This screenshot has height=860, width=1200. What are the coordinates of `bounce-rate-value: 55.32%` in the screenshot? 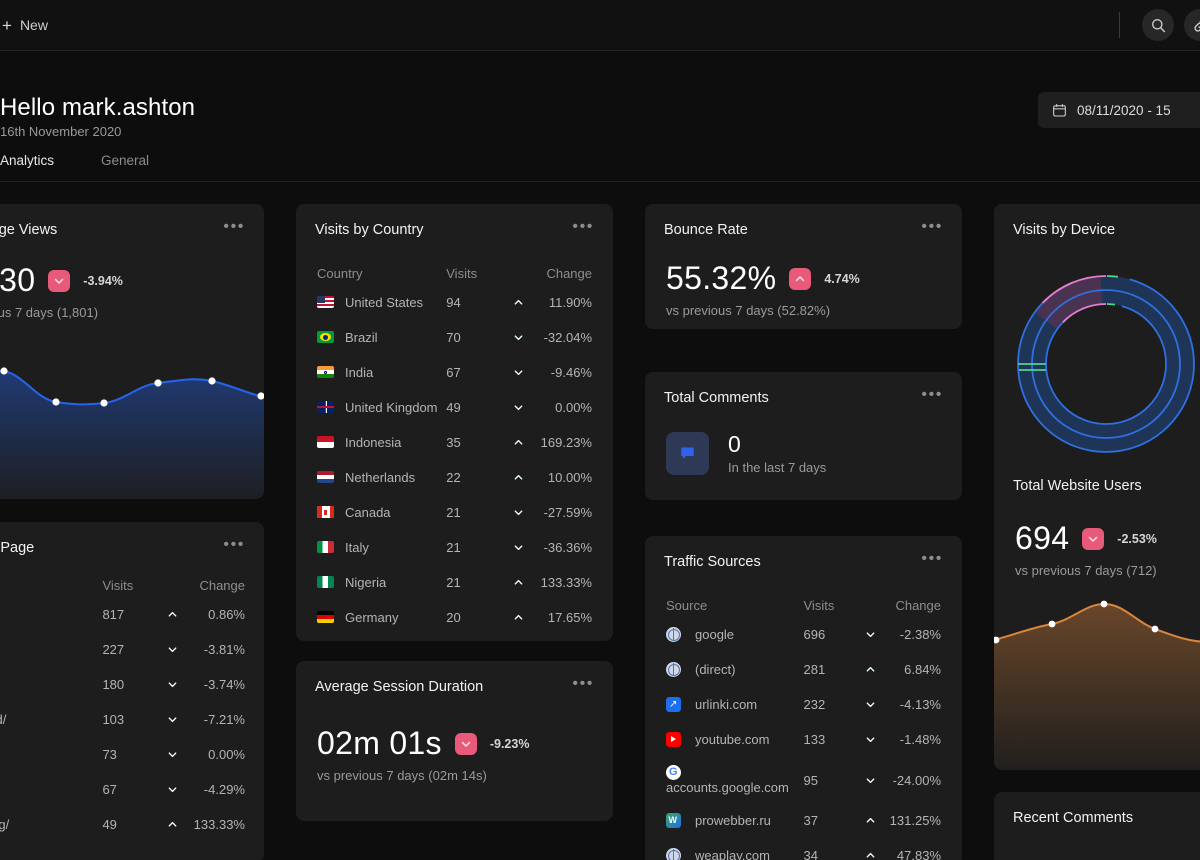 It's located at (721, 278).